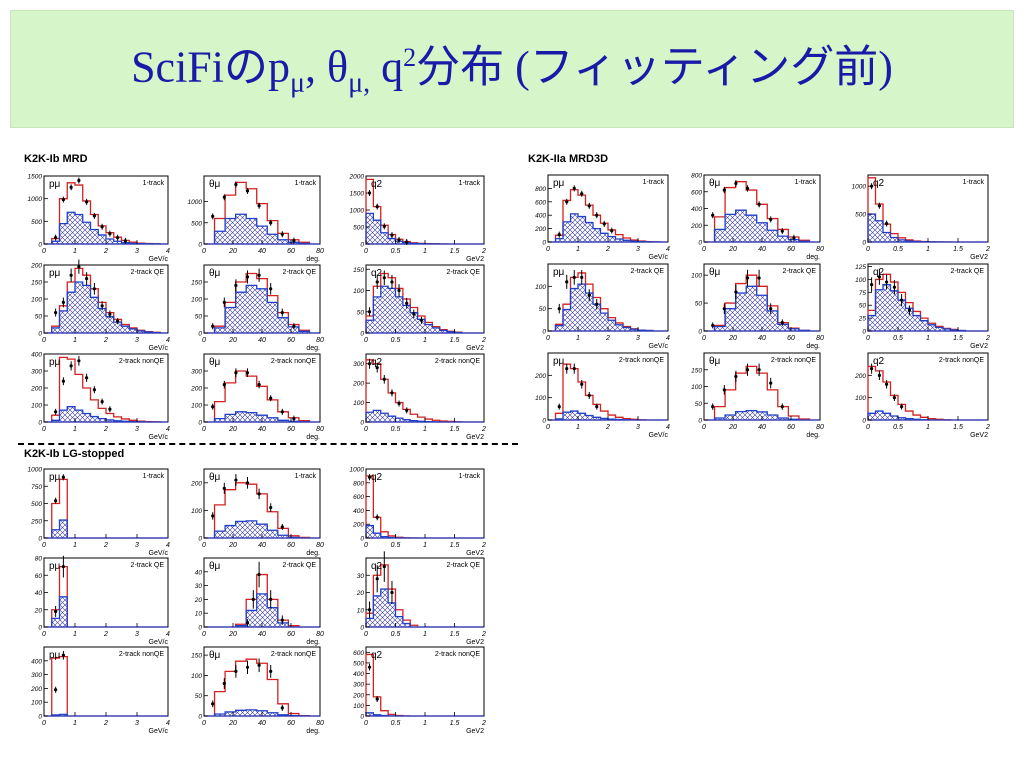 This screenshot has height=768, width=1024. I want to click on variable-label: θμ, so click(215, 655).